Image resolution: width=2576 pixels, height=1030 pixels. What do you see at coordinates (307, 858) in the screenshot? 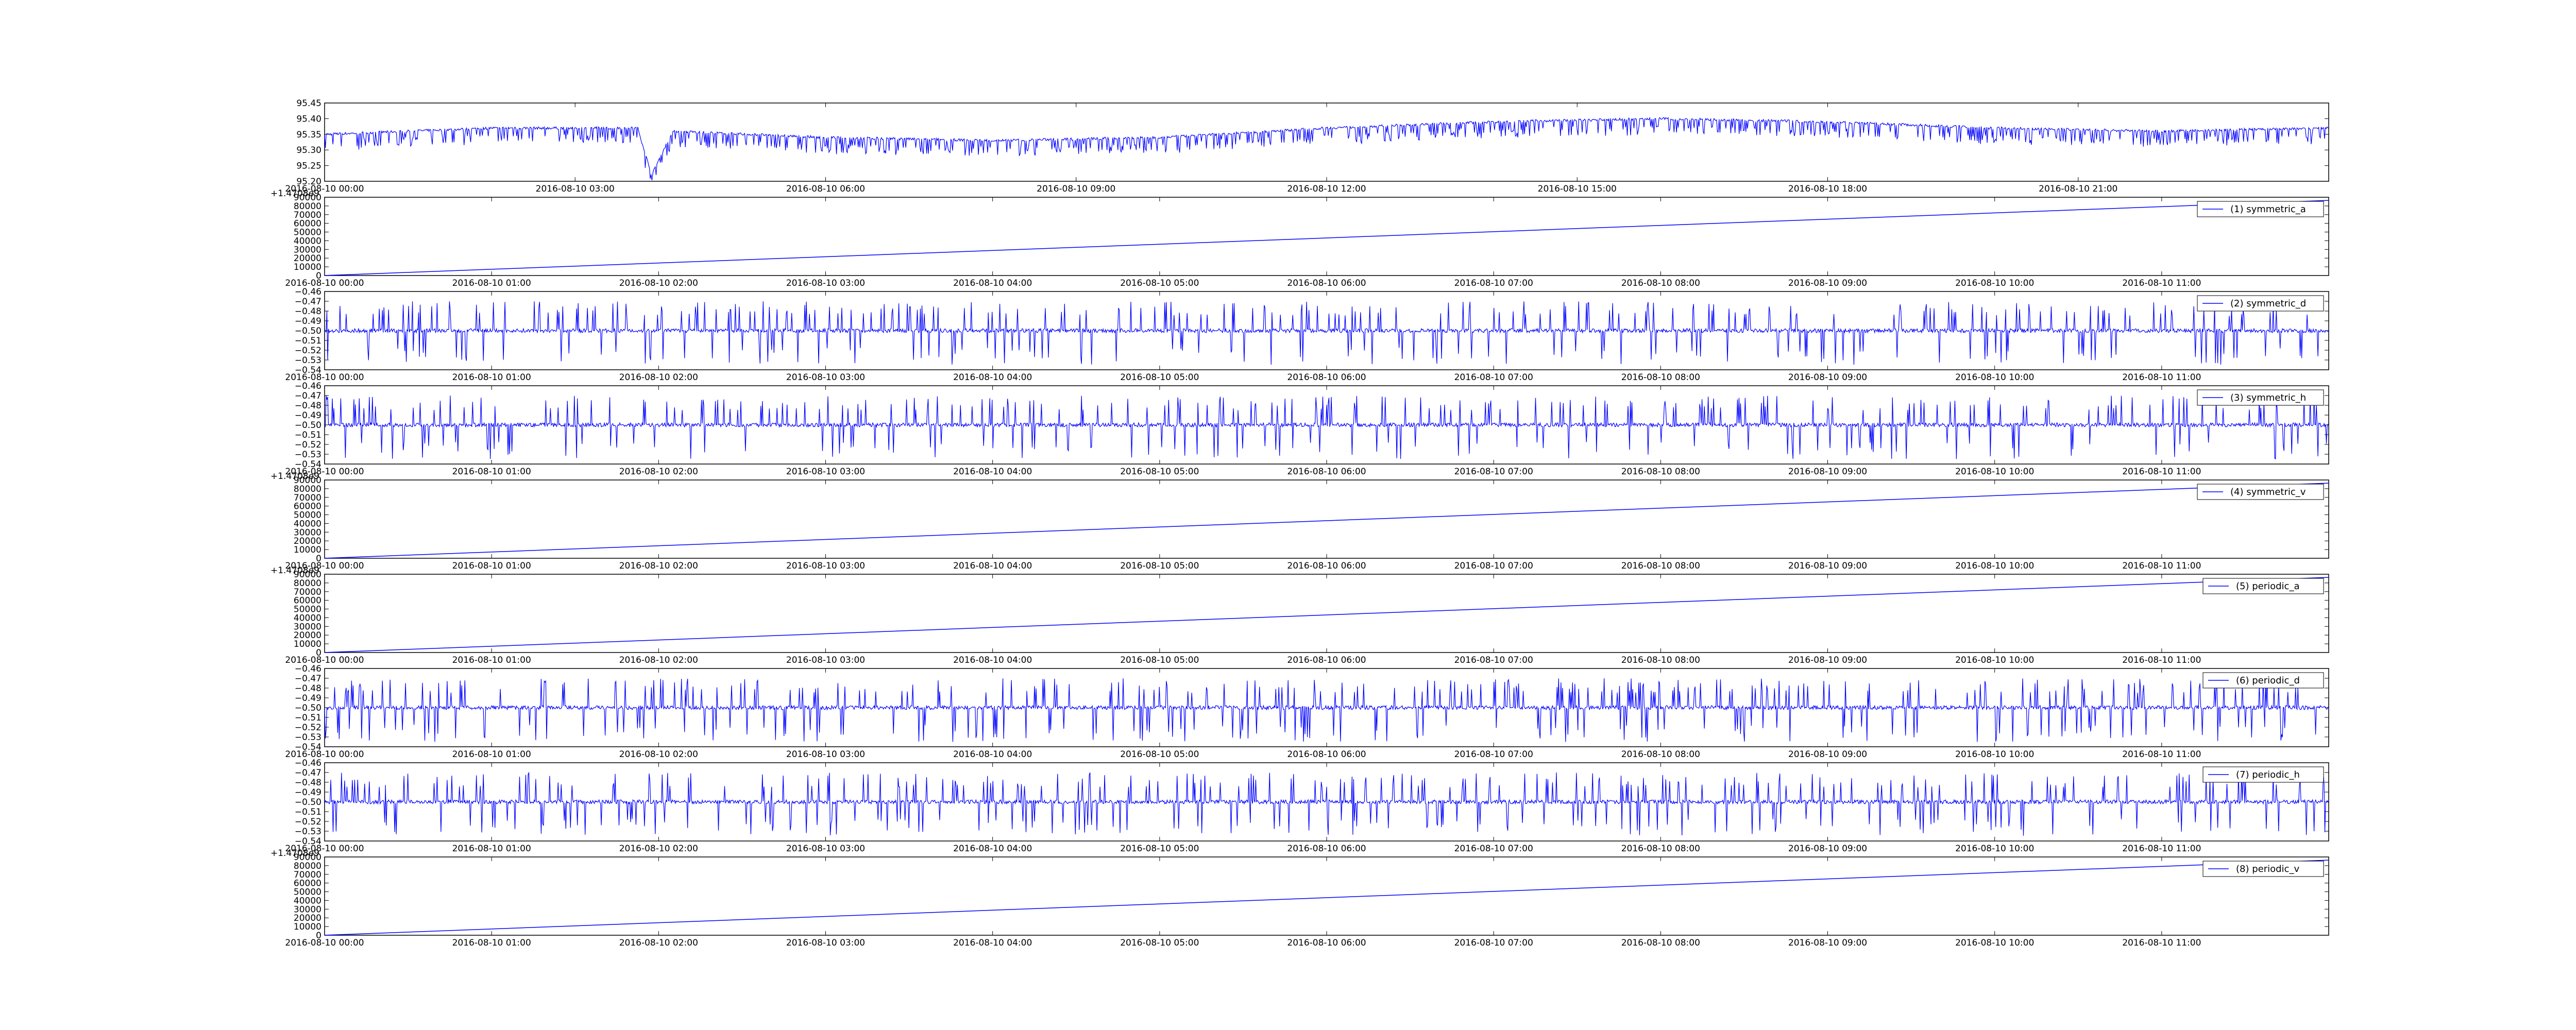
I see `y-tick-label: 90000` at bounding box center [307, 858].